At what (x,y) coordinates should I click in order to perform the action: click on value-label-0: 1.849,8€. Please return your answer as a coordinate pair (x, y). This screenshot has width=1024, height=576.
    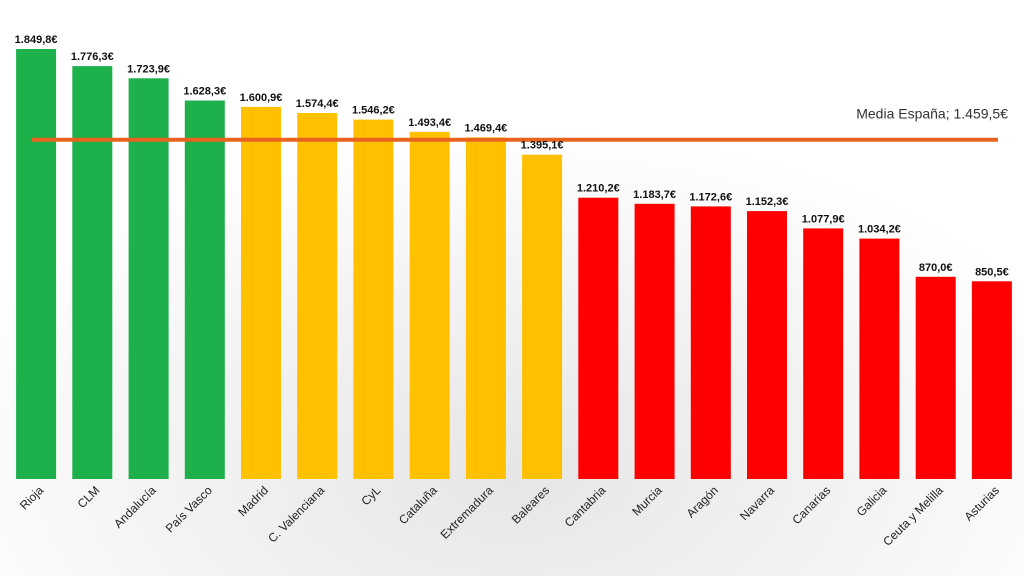
    Looking at the image, I should click on (36, 40).